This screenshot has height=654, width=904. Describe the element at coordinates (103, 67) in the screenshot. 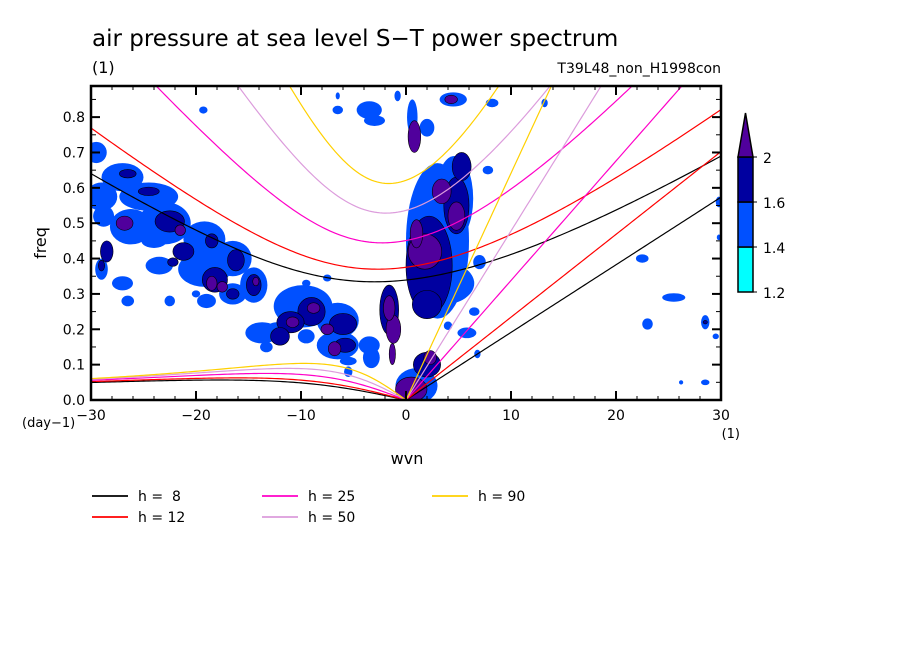

I see `chart-subtitle-left: (1)` at that location.